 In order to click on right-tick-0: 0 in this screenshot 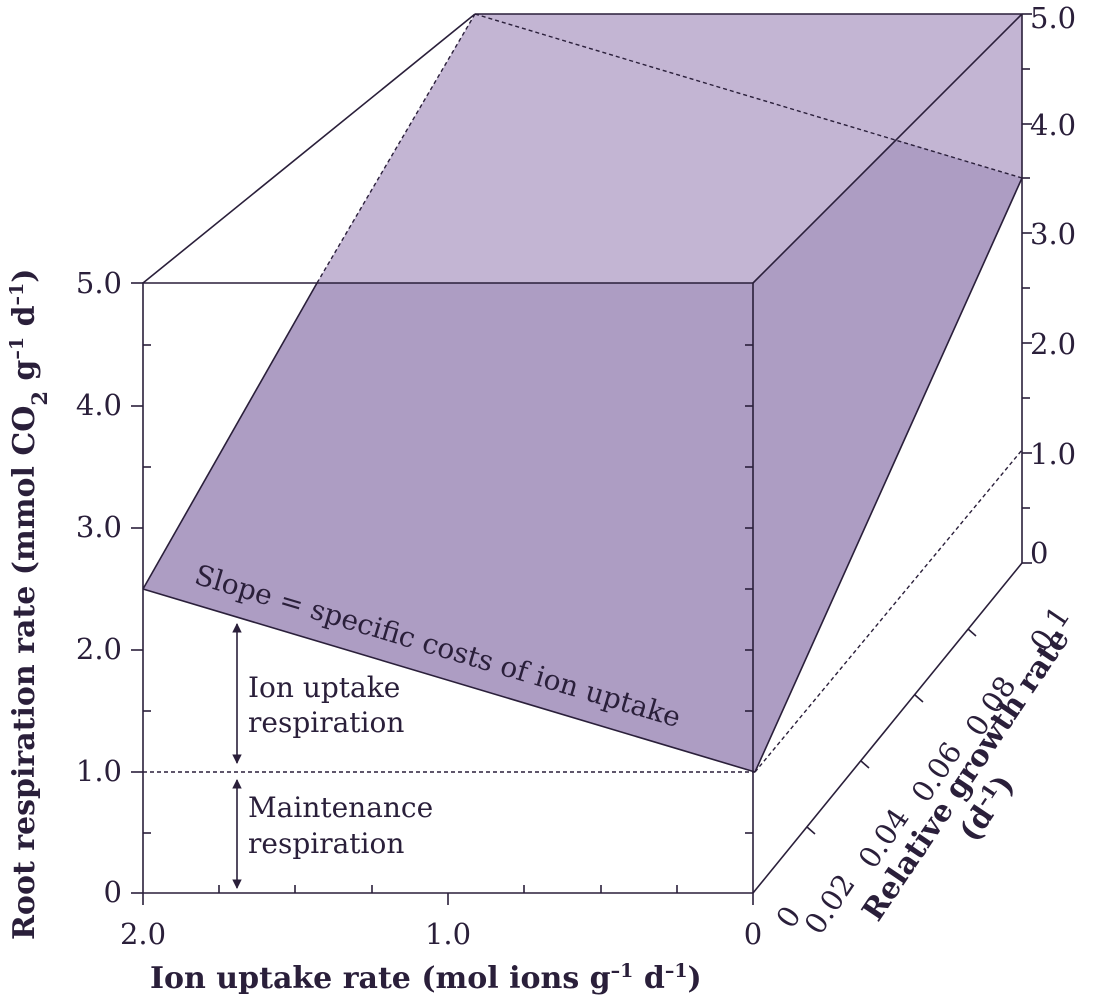, I will do `click(1039, 553)`.